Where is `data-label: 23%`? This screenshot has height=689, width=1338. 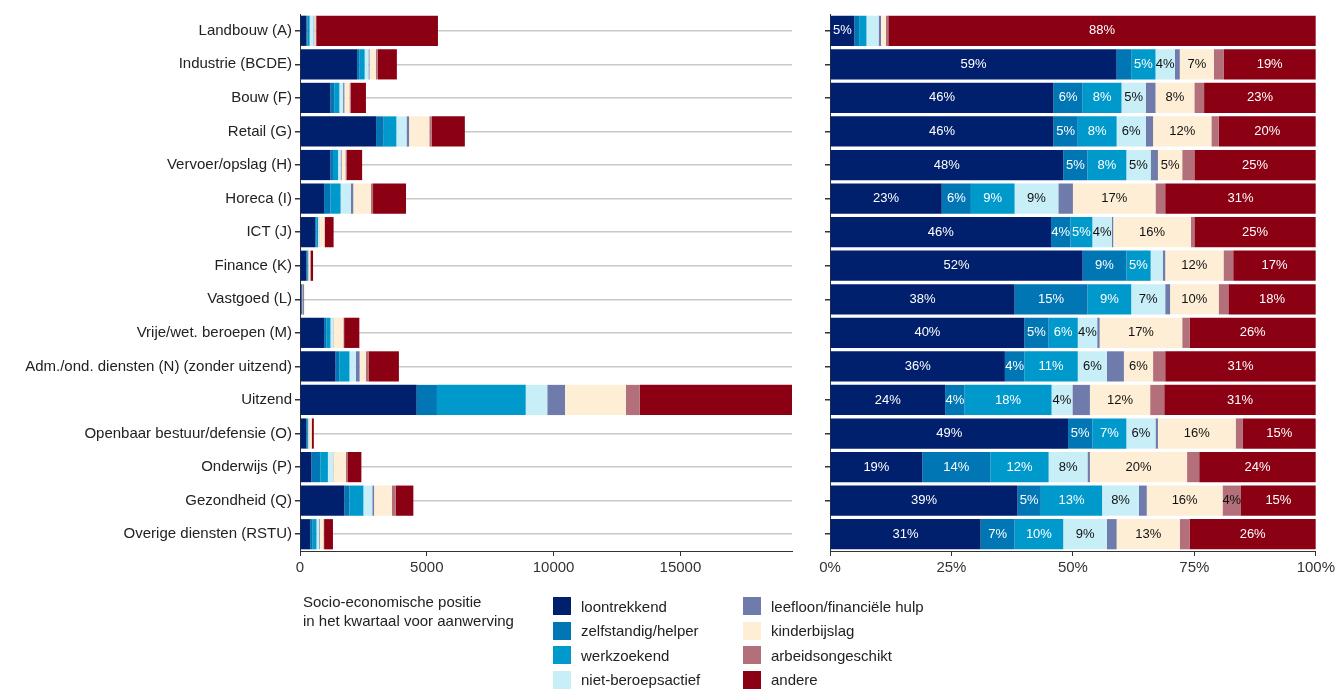
data-label: 23% is located at coordinates (886, 198).